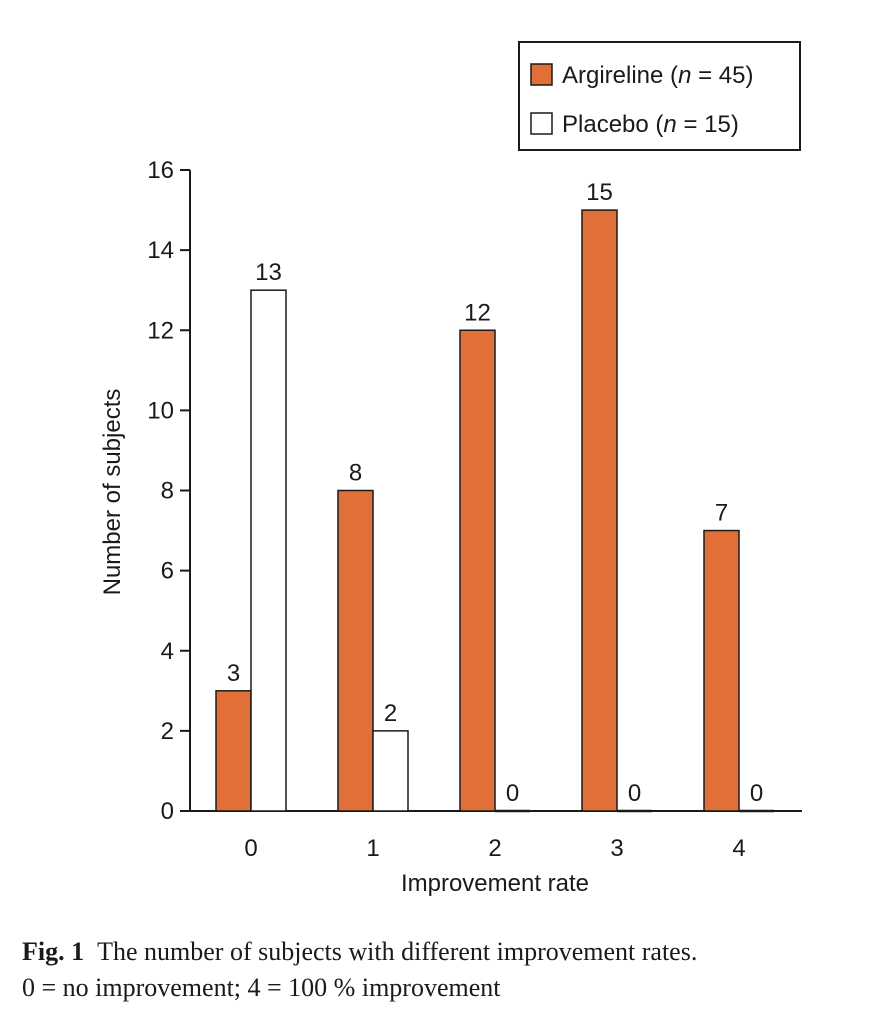 The width and height of the screenshot is (888, 1030). I want to click on legend: Argireline (n = 45) Placebo (n = 15), so click(659, 96).